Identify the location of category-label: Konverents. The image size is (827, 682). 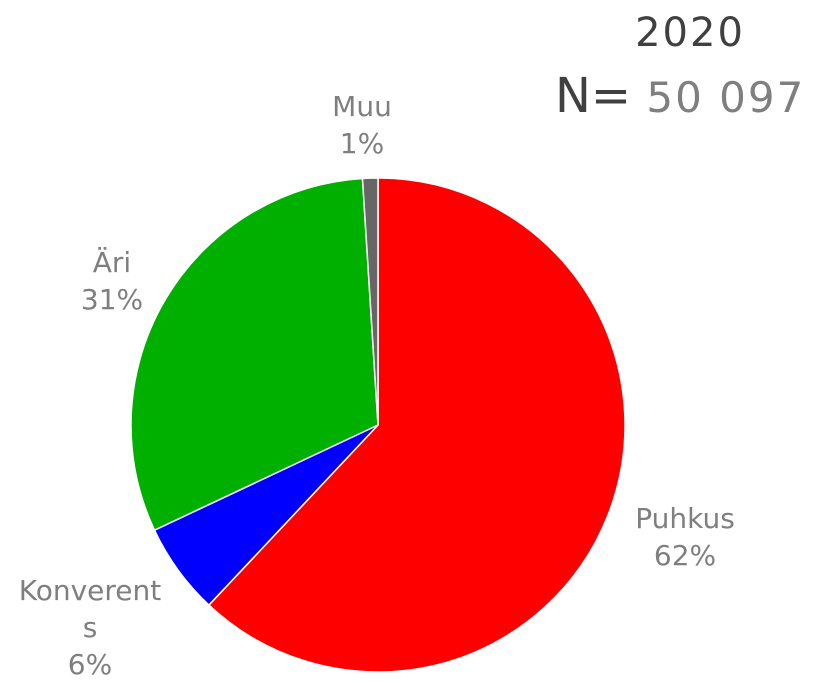
(90, 609).